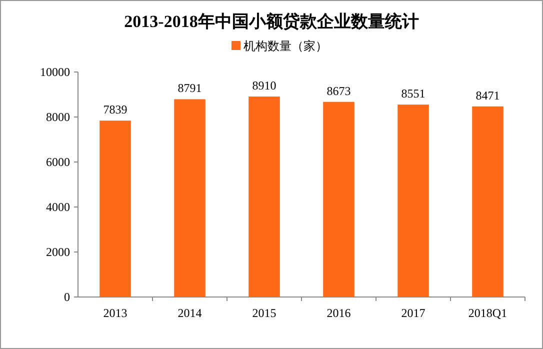 This screenshot has width=543, height=349. Describe the element at coordinates (488, 313) in the screenshot. I see `x-tick-label: 2018Q1` at that location.